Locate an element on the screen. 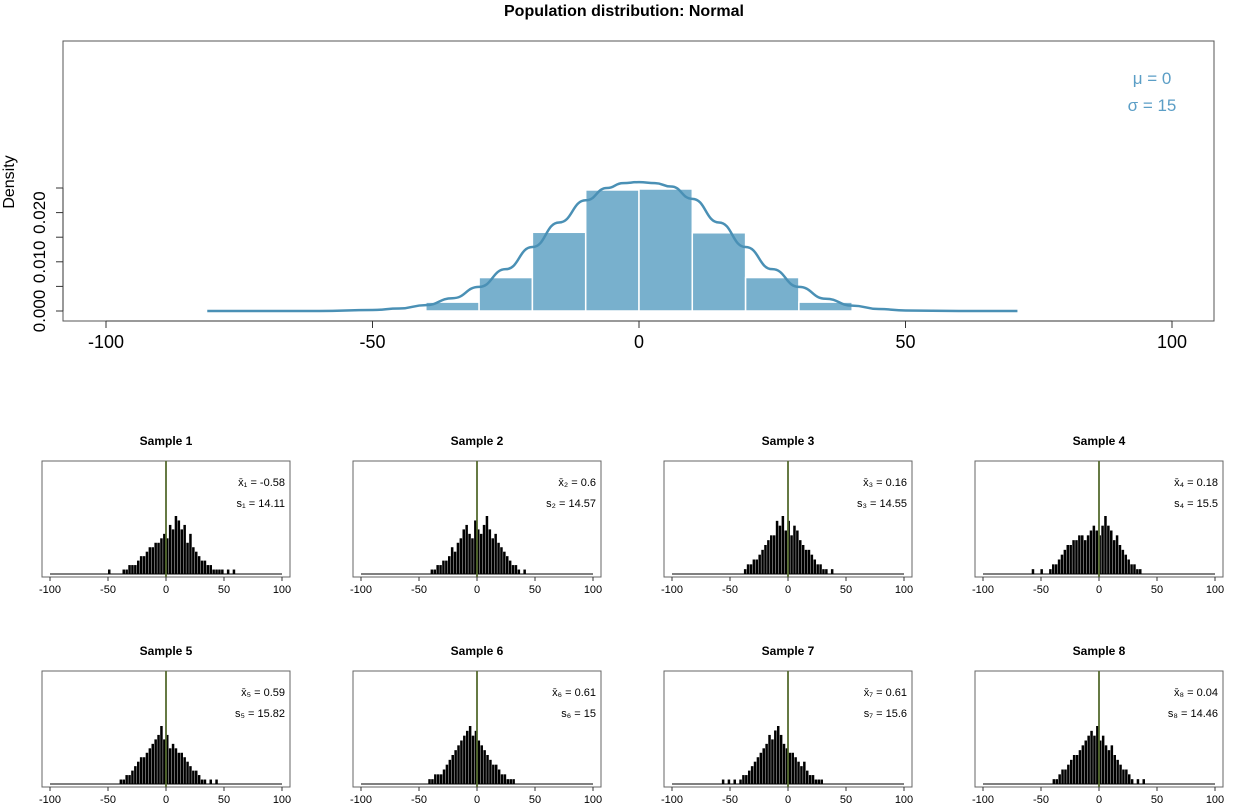 The width and height of the screenshot is (1257, 808). sample-mean-label: x̄₇ = 0.61 is located at coordinates (885, 693).